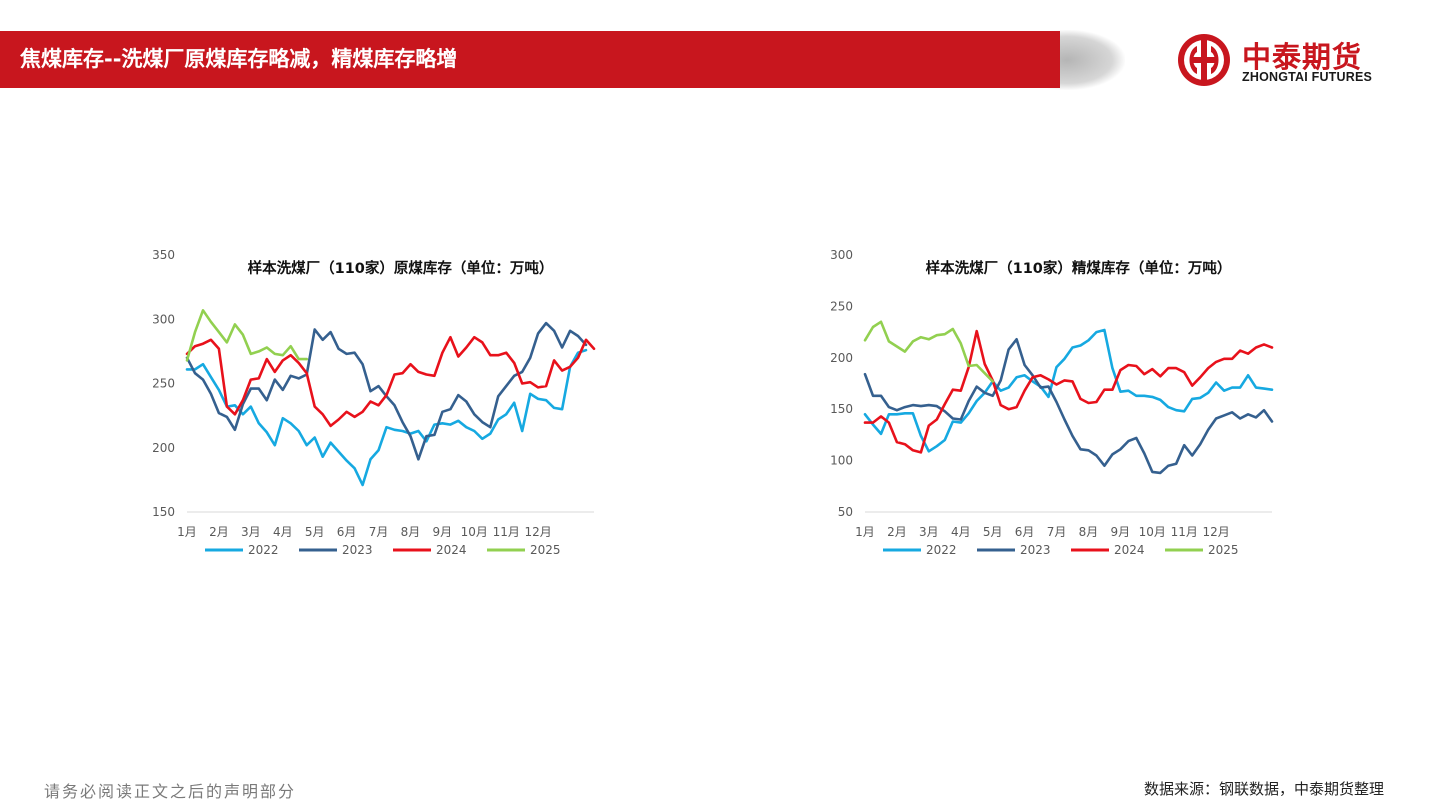  I want to click on logo-text-cn: 中泰期货, so click(1302, 57).